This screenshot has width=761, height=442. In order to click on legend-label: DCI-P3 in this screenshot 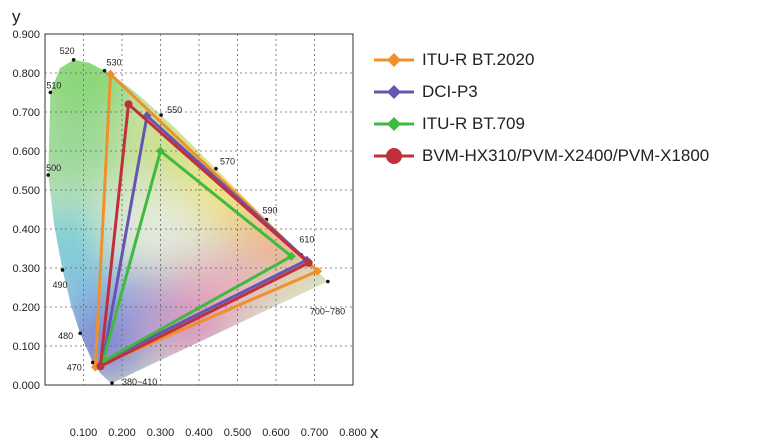, I will do `click(450, 91)`.